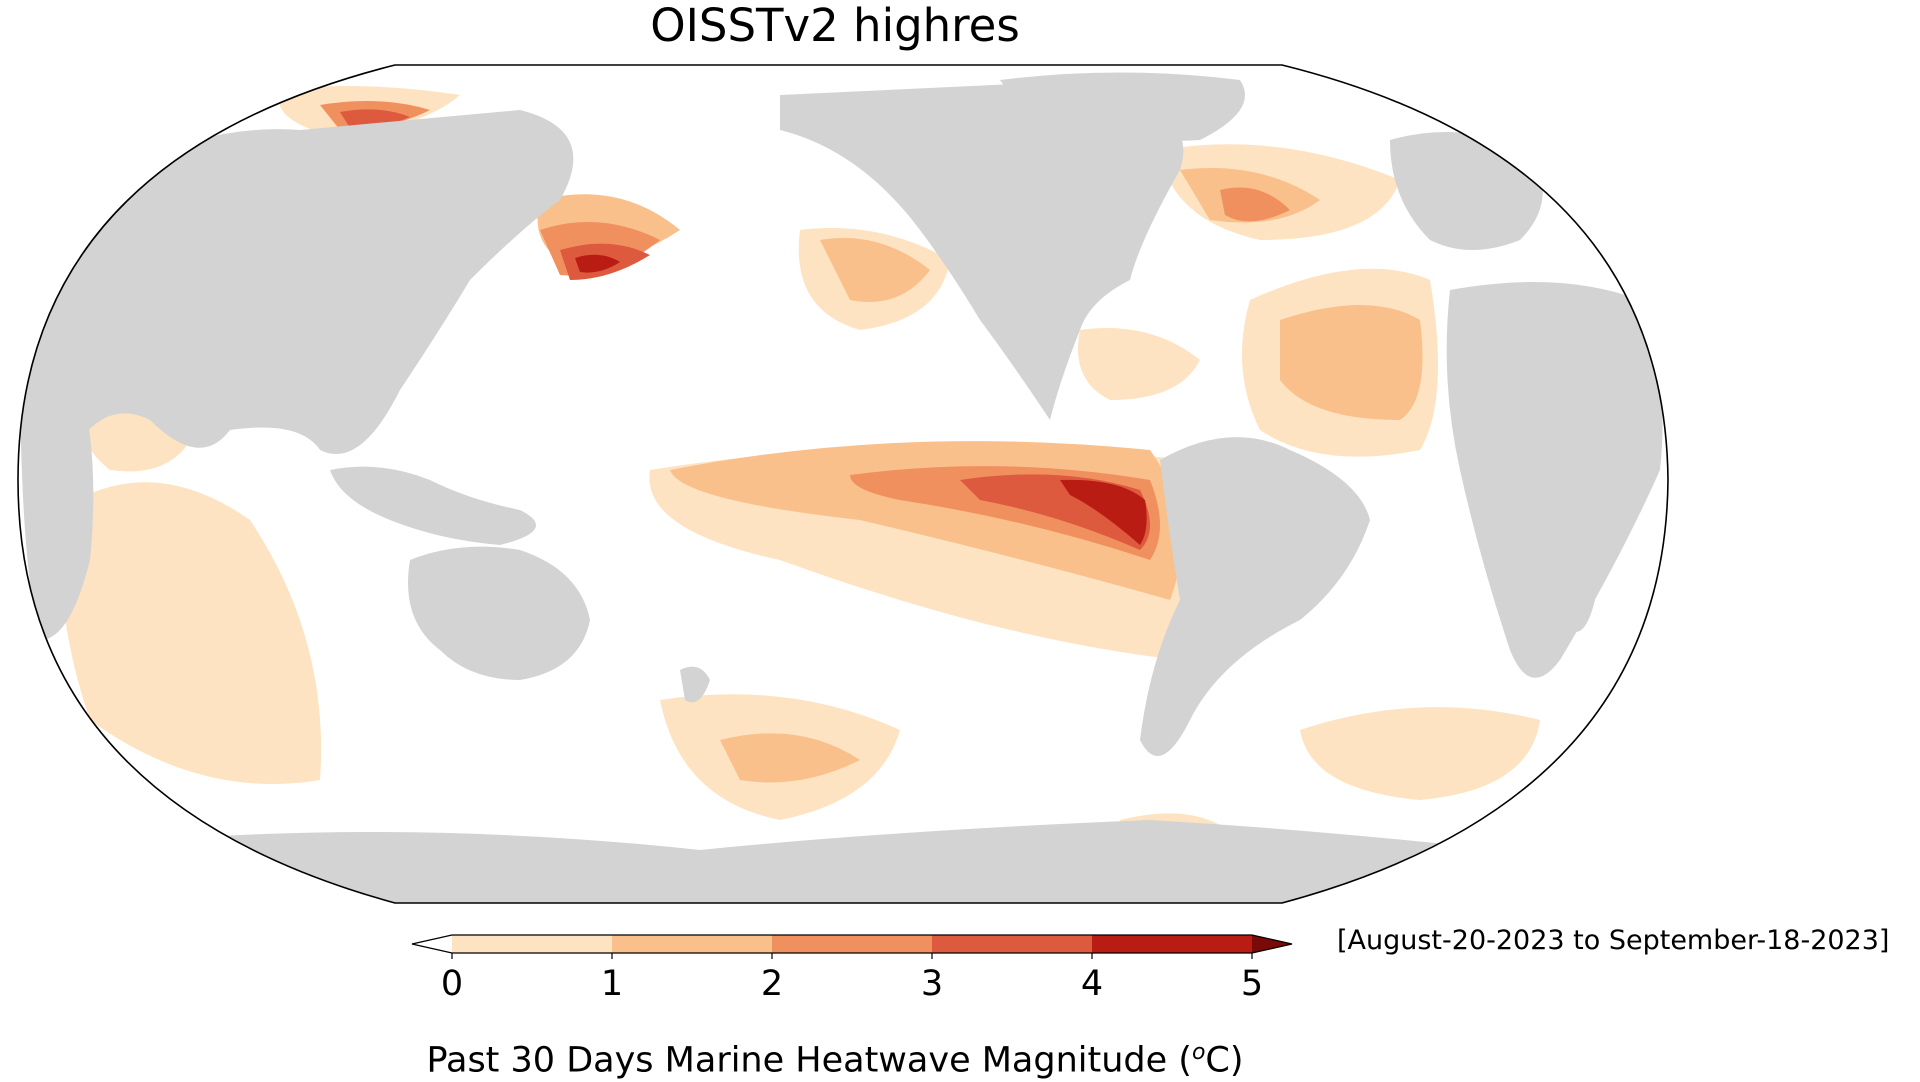 The width and height of the screenshot is (1920, 1082). Describe the element at coordinates (433, 505) in the screenshot. I see `land-maritime-se-asia` at that location.